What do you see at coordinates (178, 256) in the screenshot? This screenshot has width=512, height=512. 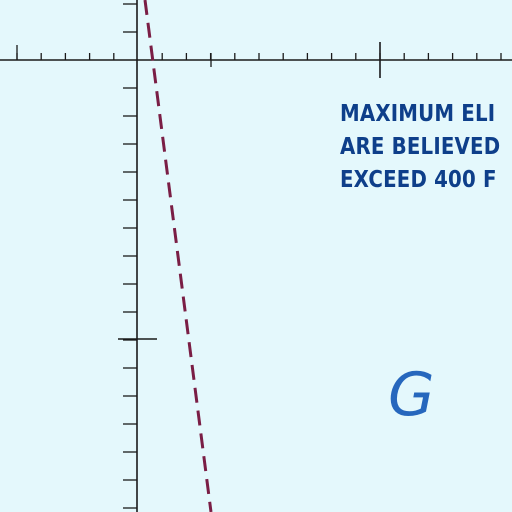 I see `dashed-boundary-line` at bounding box center [178, 256].